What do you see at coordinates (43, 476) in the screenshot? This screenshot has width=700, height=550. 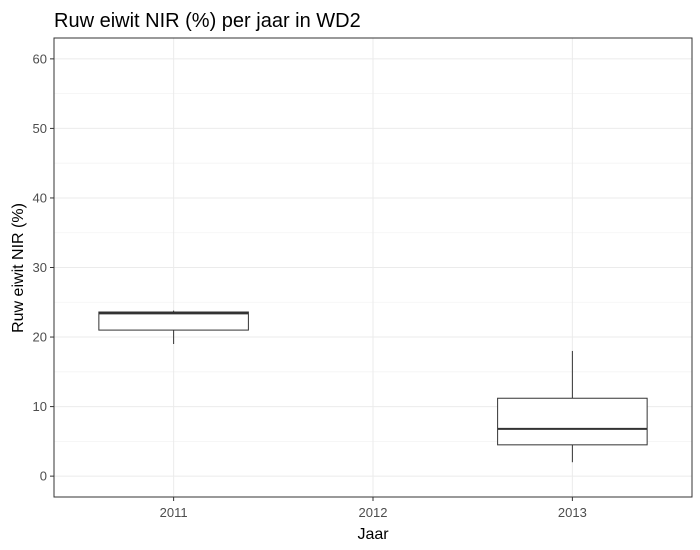 I see `y-tick-label: 0` at bounding box center [43, 476].